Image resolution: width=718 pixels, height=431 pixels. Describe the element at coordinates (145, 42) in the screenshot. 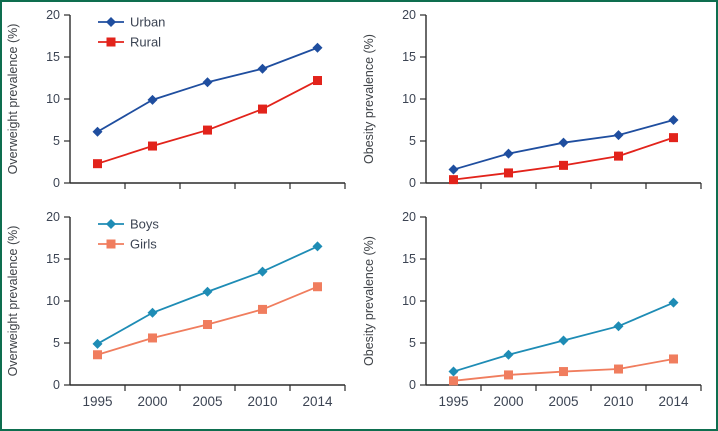

I see `legend-label: Rural` at that location.